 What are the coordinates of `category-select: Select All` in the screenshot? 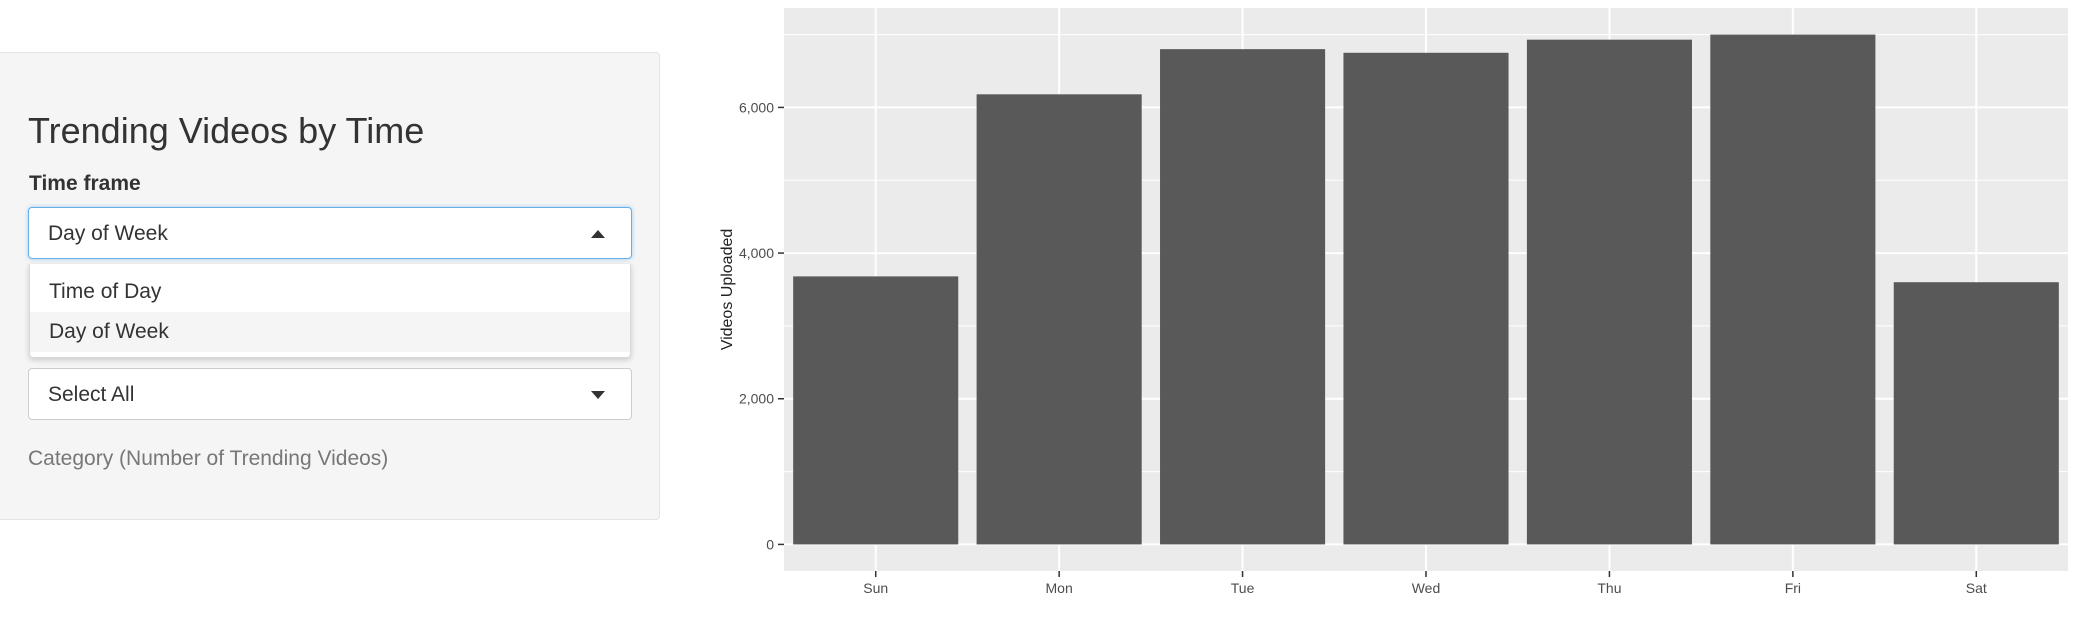 It's located at (330, 394).